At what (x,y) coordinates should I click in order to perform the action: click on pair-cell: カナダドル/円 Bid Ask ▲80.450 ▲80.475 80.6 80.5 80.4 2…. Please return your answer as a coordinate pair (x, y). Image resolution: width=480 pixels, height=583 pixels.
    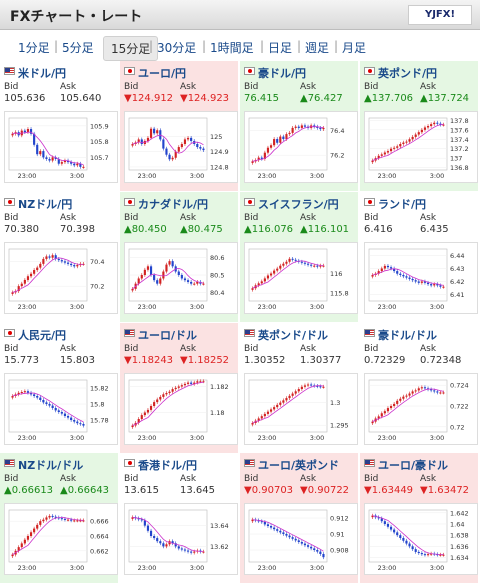
    Looking at the image, I should click on (179, 257).